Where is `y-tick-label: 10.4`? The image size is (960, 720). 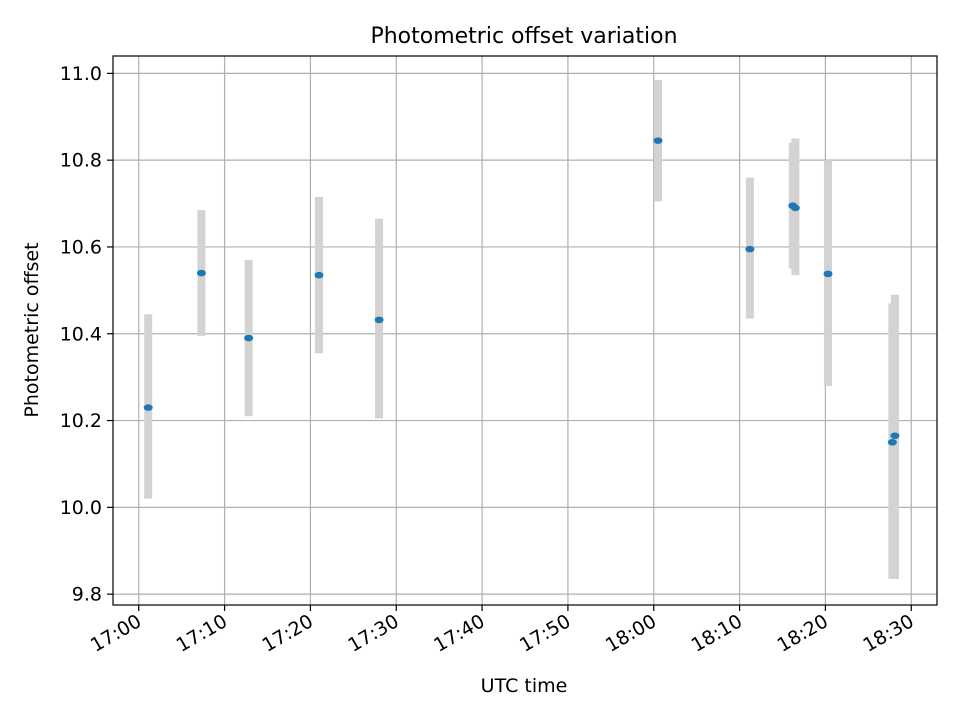
y-tick-label: 10.4 is located at coordinates (81, 334).